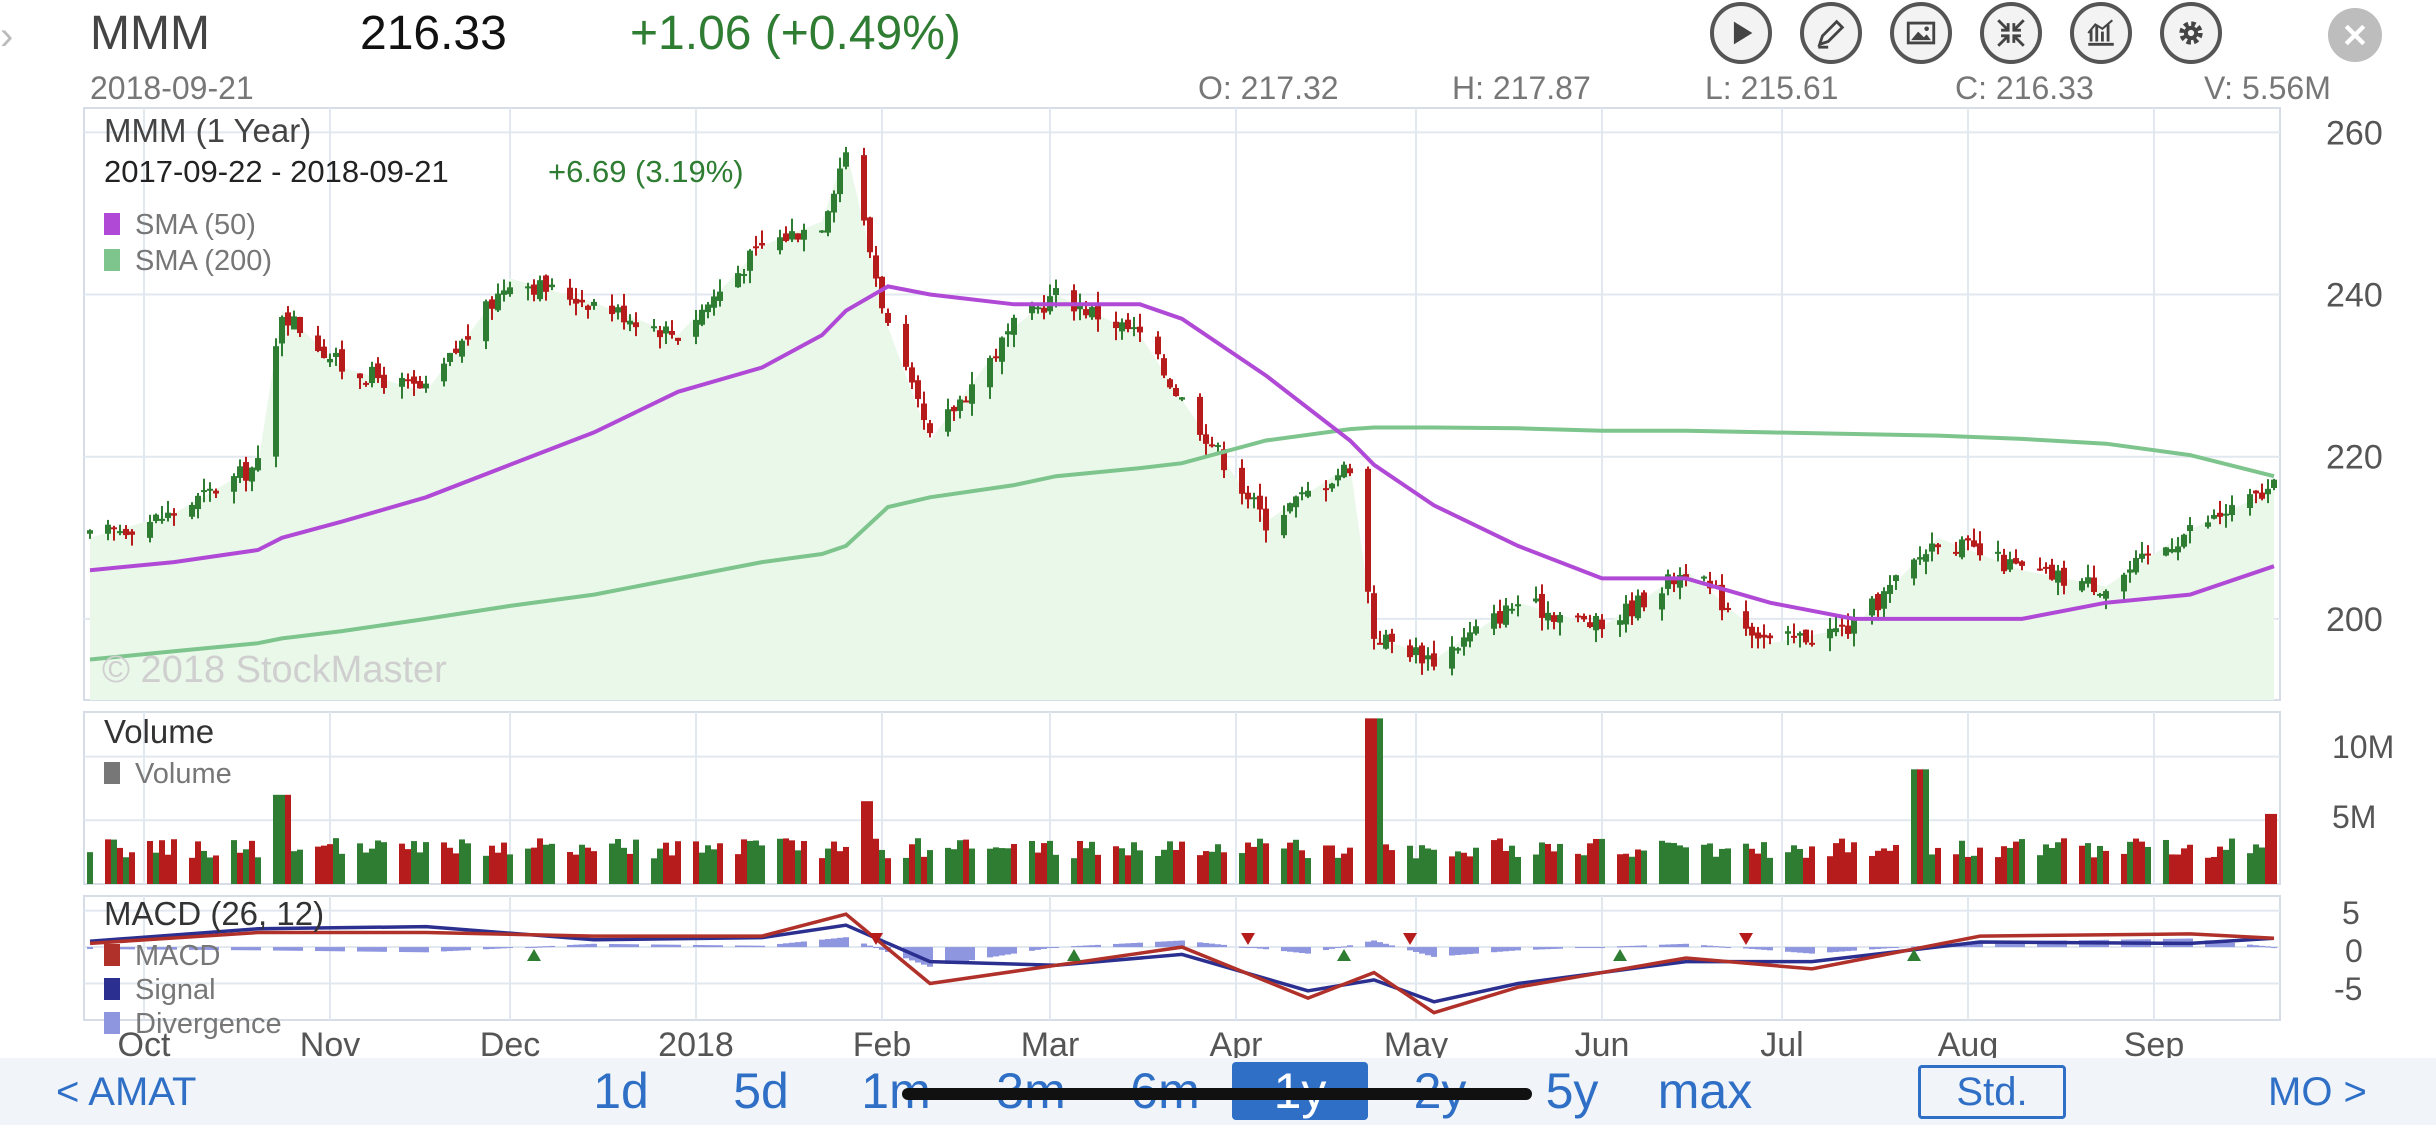  What do you see at coordinates (2354, 817) in the screenshot?
I see `volume-ytick-5m: 5M` at bounding box center [2354, 817].